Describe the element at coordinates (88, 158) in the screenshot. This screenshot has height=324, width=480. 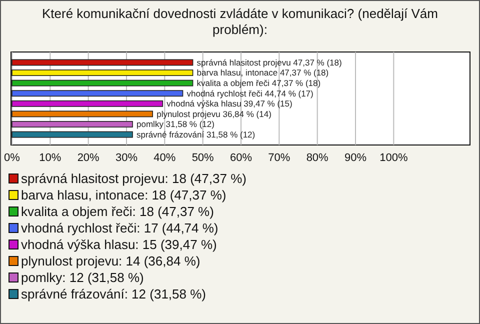
I see `x-tick-label: 20%` at that location.